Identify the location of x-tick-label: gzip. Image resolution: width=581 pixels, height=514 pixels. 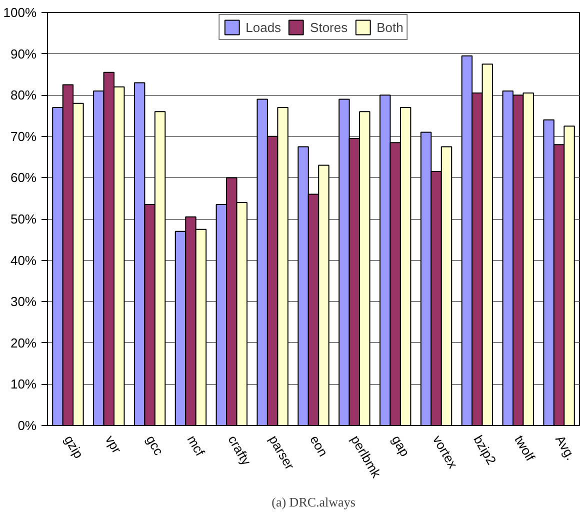
(73, 446).